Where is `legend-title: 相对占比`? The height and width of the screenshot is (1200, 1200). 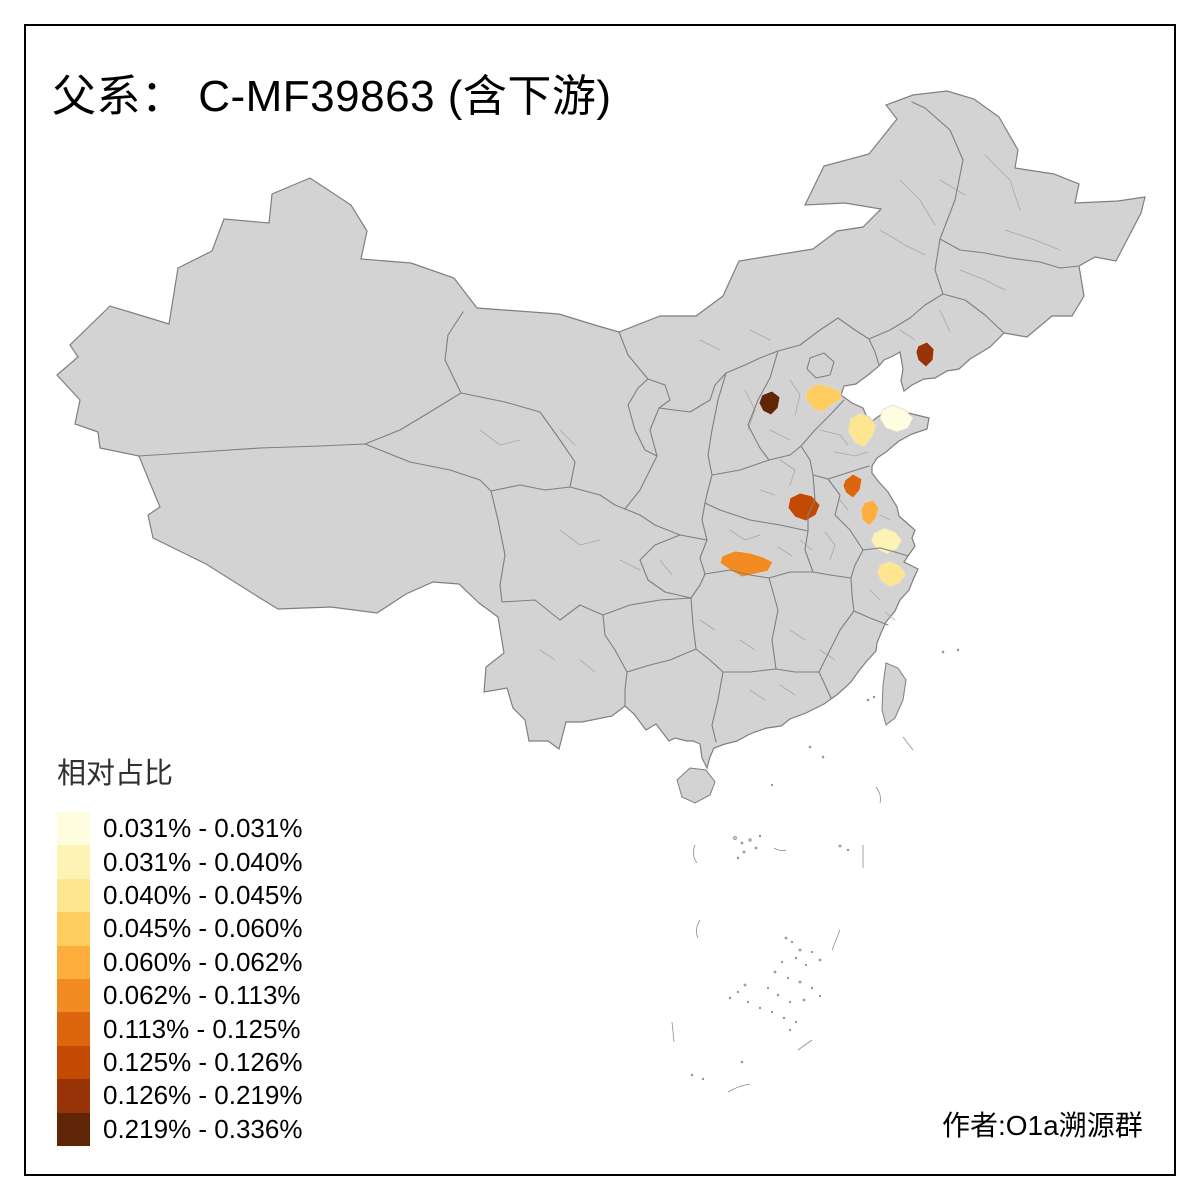 legend-title: 相对占比 is located at coordinates (115, 774).